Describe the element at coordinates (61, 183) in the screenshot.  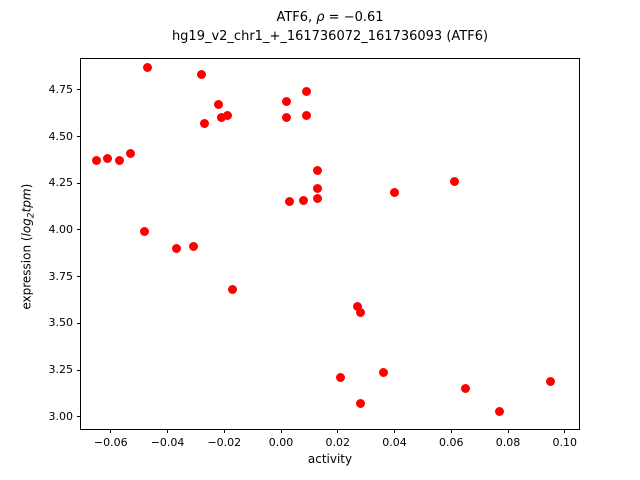
I see `y-axis-tick-label: 4.25` at that location.